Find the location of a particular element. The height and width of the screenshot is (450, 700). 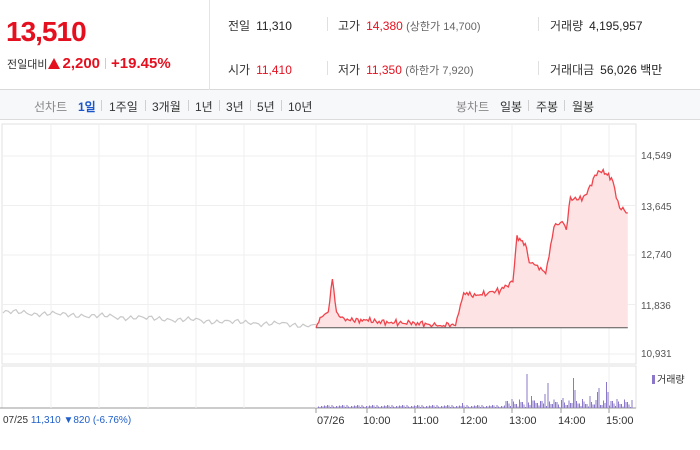

stat-value: 4,195,957 is located at coordinates (616, 26).